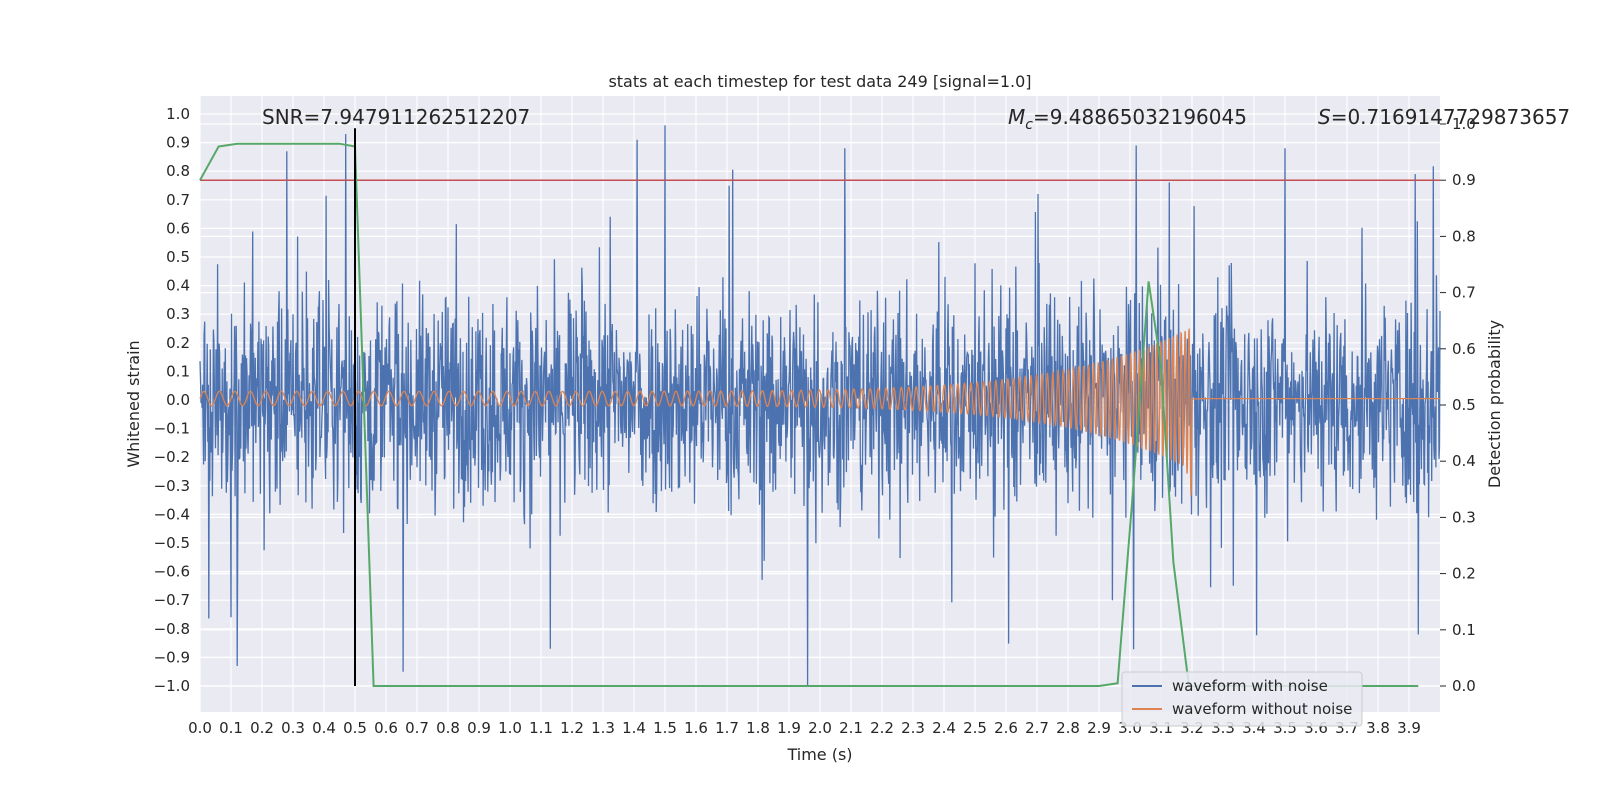 This screenshot has height=800, width=1600. What do you see at coordinates (172, 429) in the screenshot?
I see `y-tick-label: −0.1` at bounding box center [172, 429].